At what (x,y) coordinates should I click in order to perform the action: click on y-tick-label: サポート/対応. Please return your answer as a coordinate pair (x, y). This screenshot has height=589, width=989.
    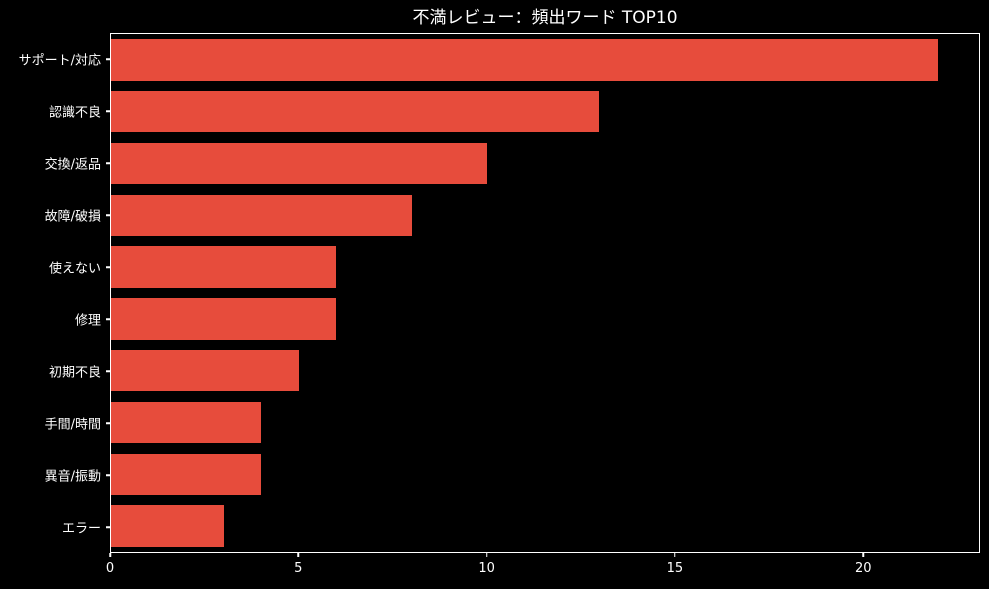
    Looking at the image, I should click on (59, 61).